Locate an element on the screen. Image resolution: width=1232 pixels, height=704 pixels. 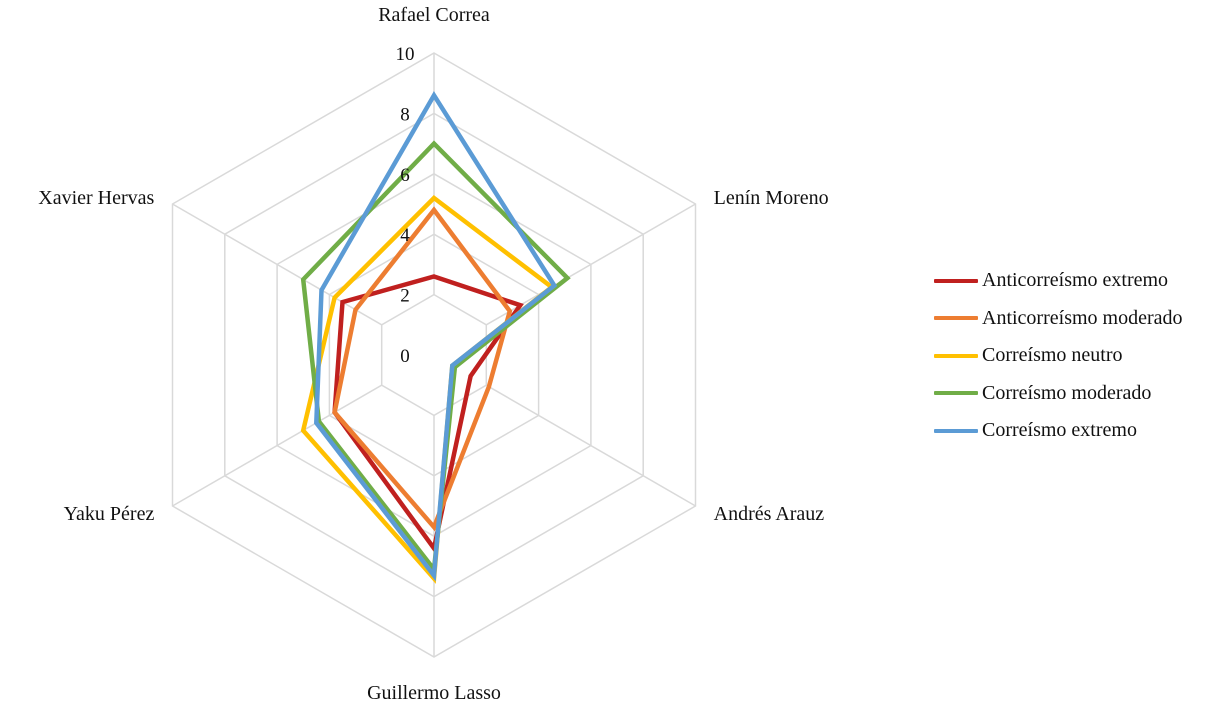
legend-label: Correísmo extremo is located at coordinates (1059, 430).